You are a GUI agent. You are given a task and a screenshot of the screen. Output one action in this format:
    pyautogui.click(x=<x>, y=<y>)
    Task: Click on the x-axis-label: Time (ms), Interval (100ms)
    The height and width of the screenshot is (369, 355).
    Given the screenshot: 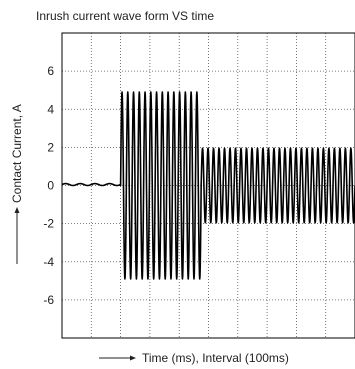 What is the action you would take?
    pyautogui.click(x=215, y=358)
    